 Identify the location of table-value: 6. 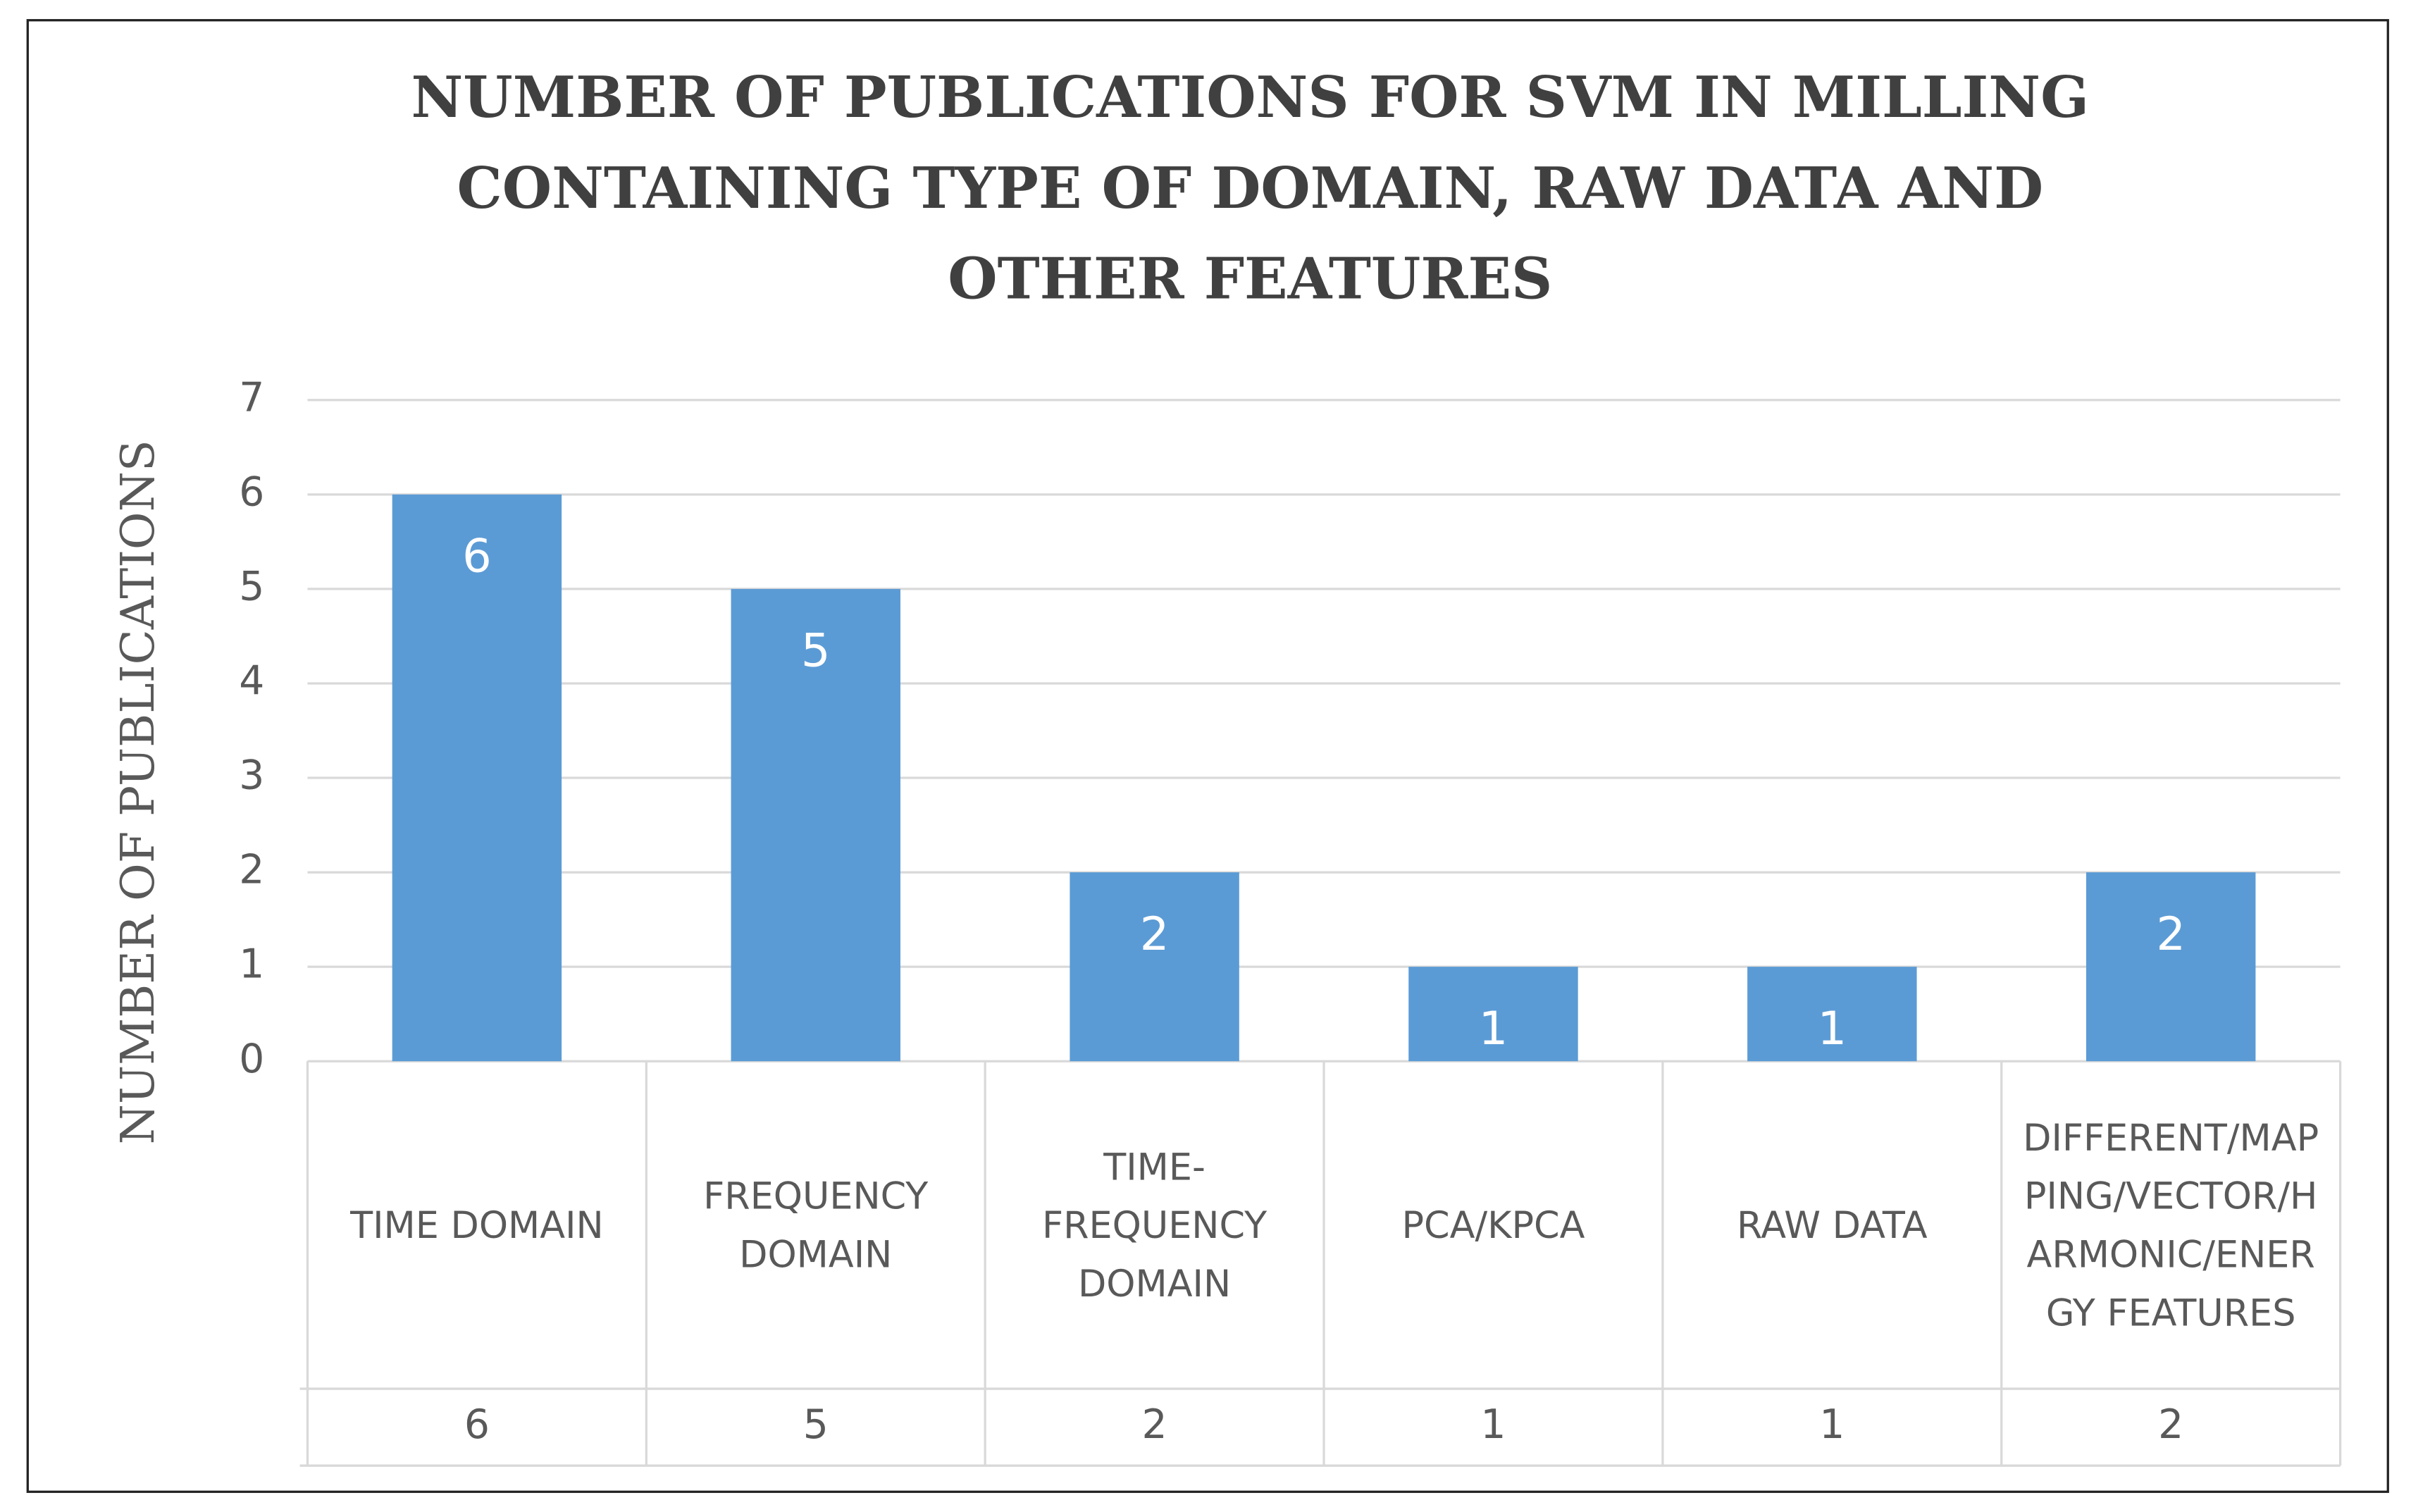
(477, 1424).